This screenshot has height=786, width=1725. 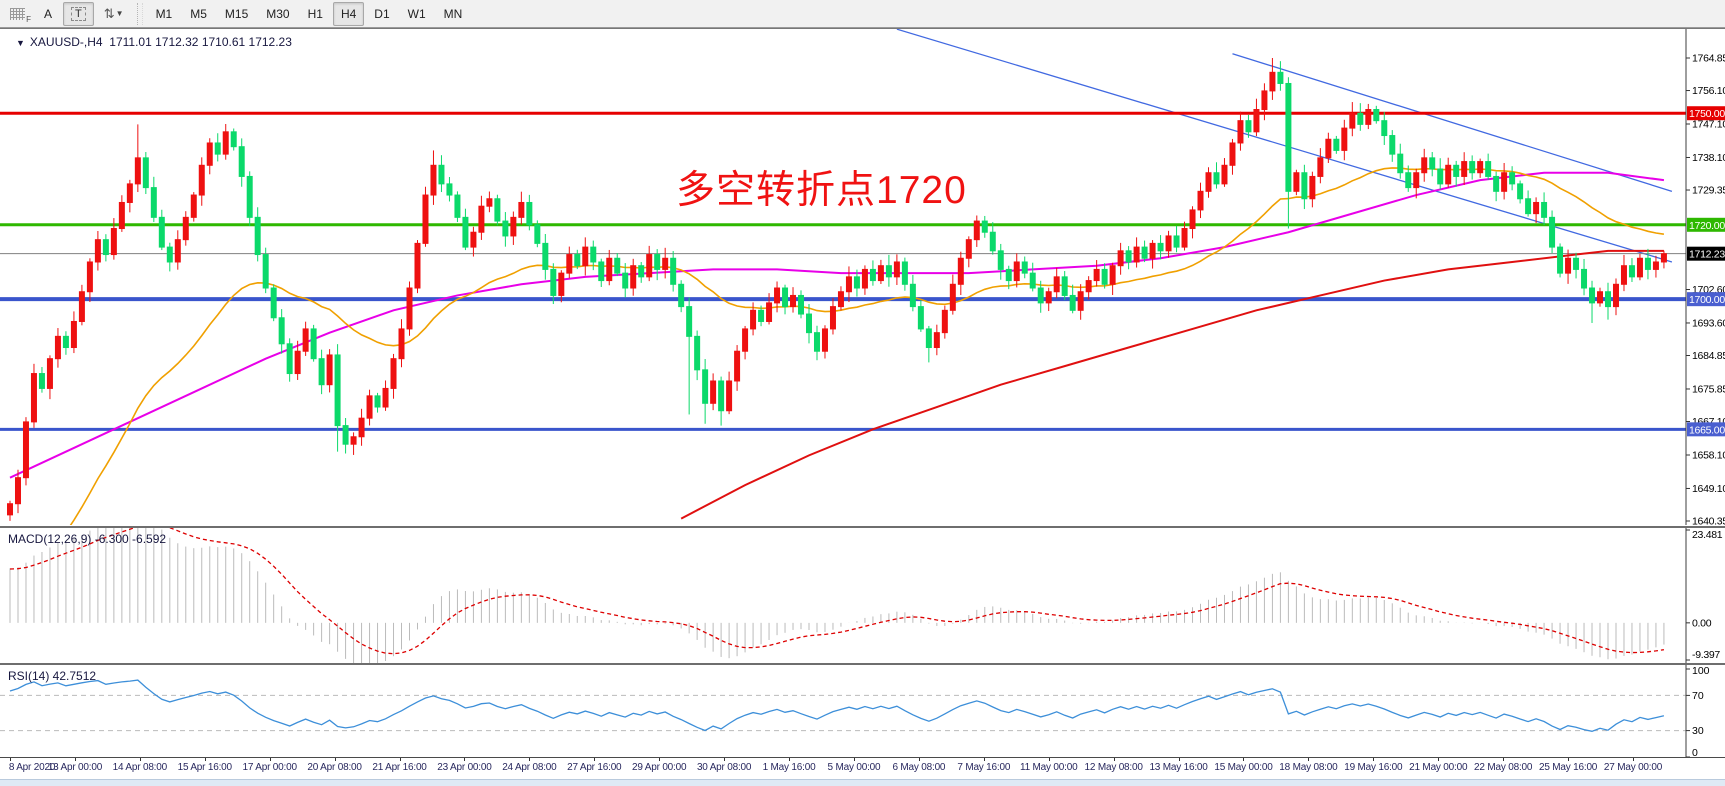 I want to click on rsi-chart: 100 70 30 0, so click(x=862, y=711).